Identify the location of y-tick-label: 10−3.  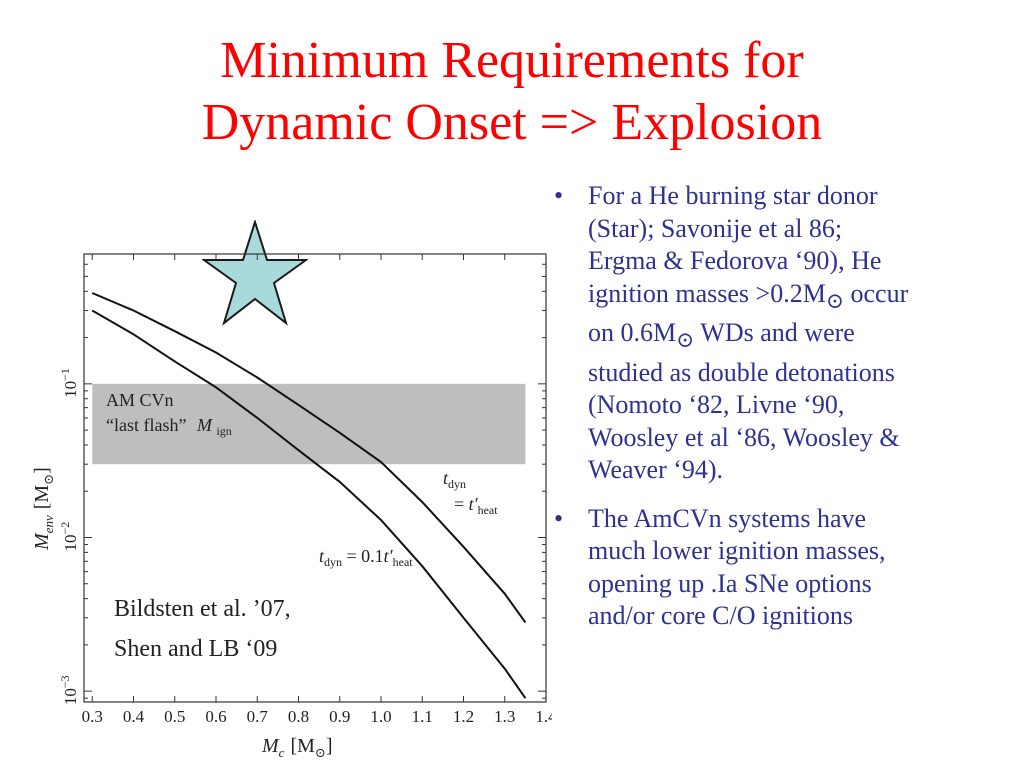
(69, 690).